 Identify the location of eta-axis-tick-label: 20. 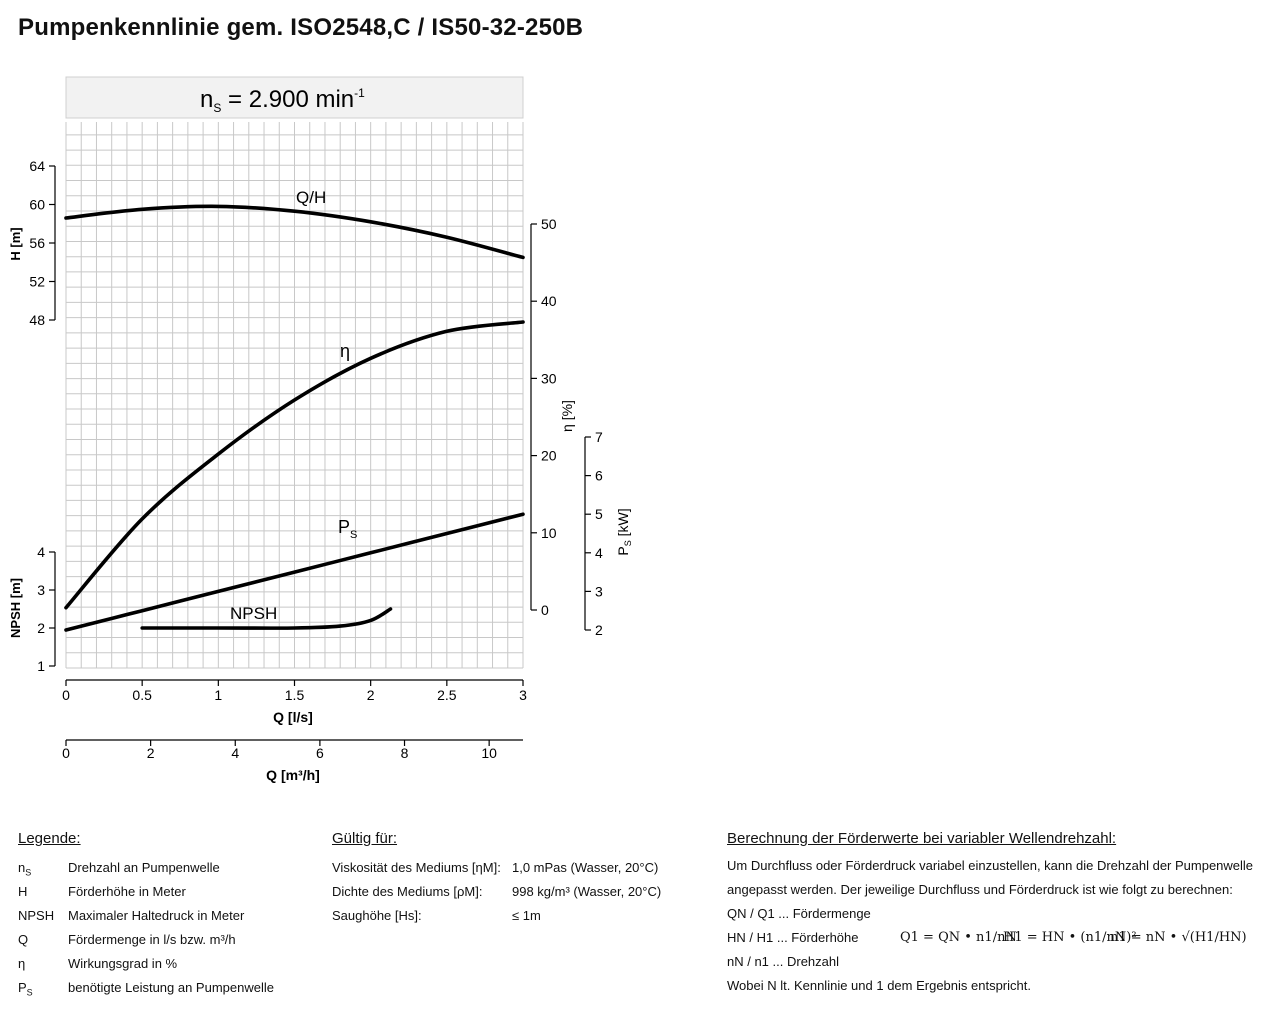
(549, 456).